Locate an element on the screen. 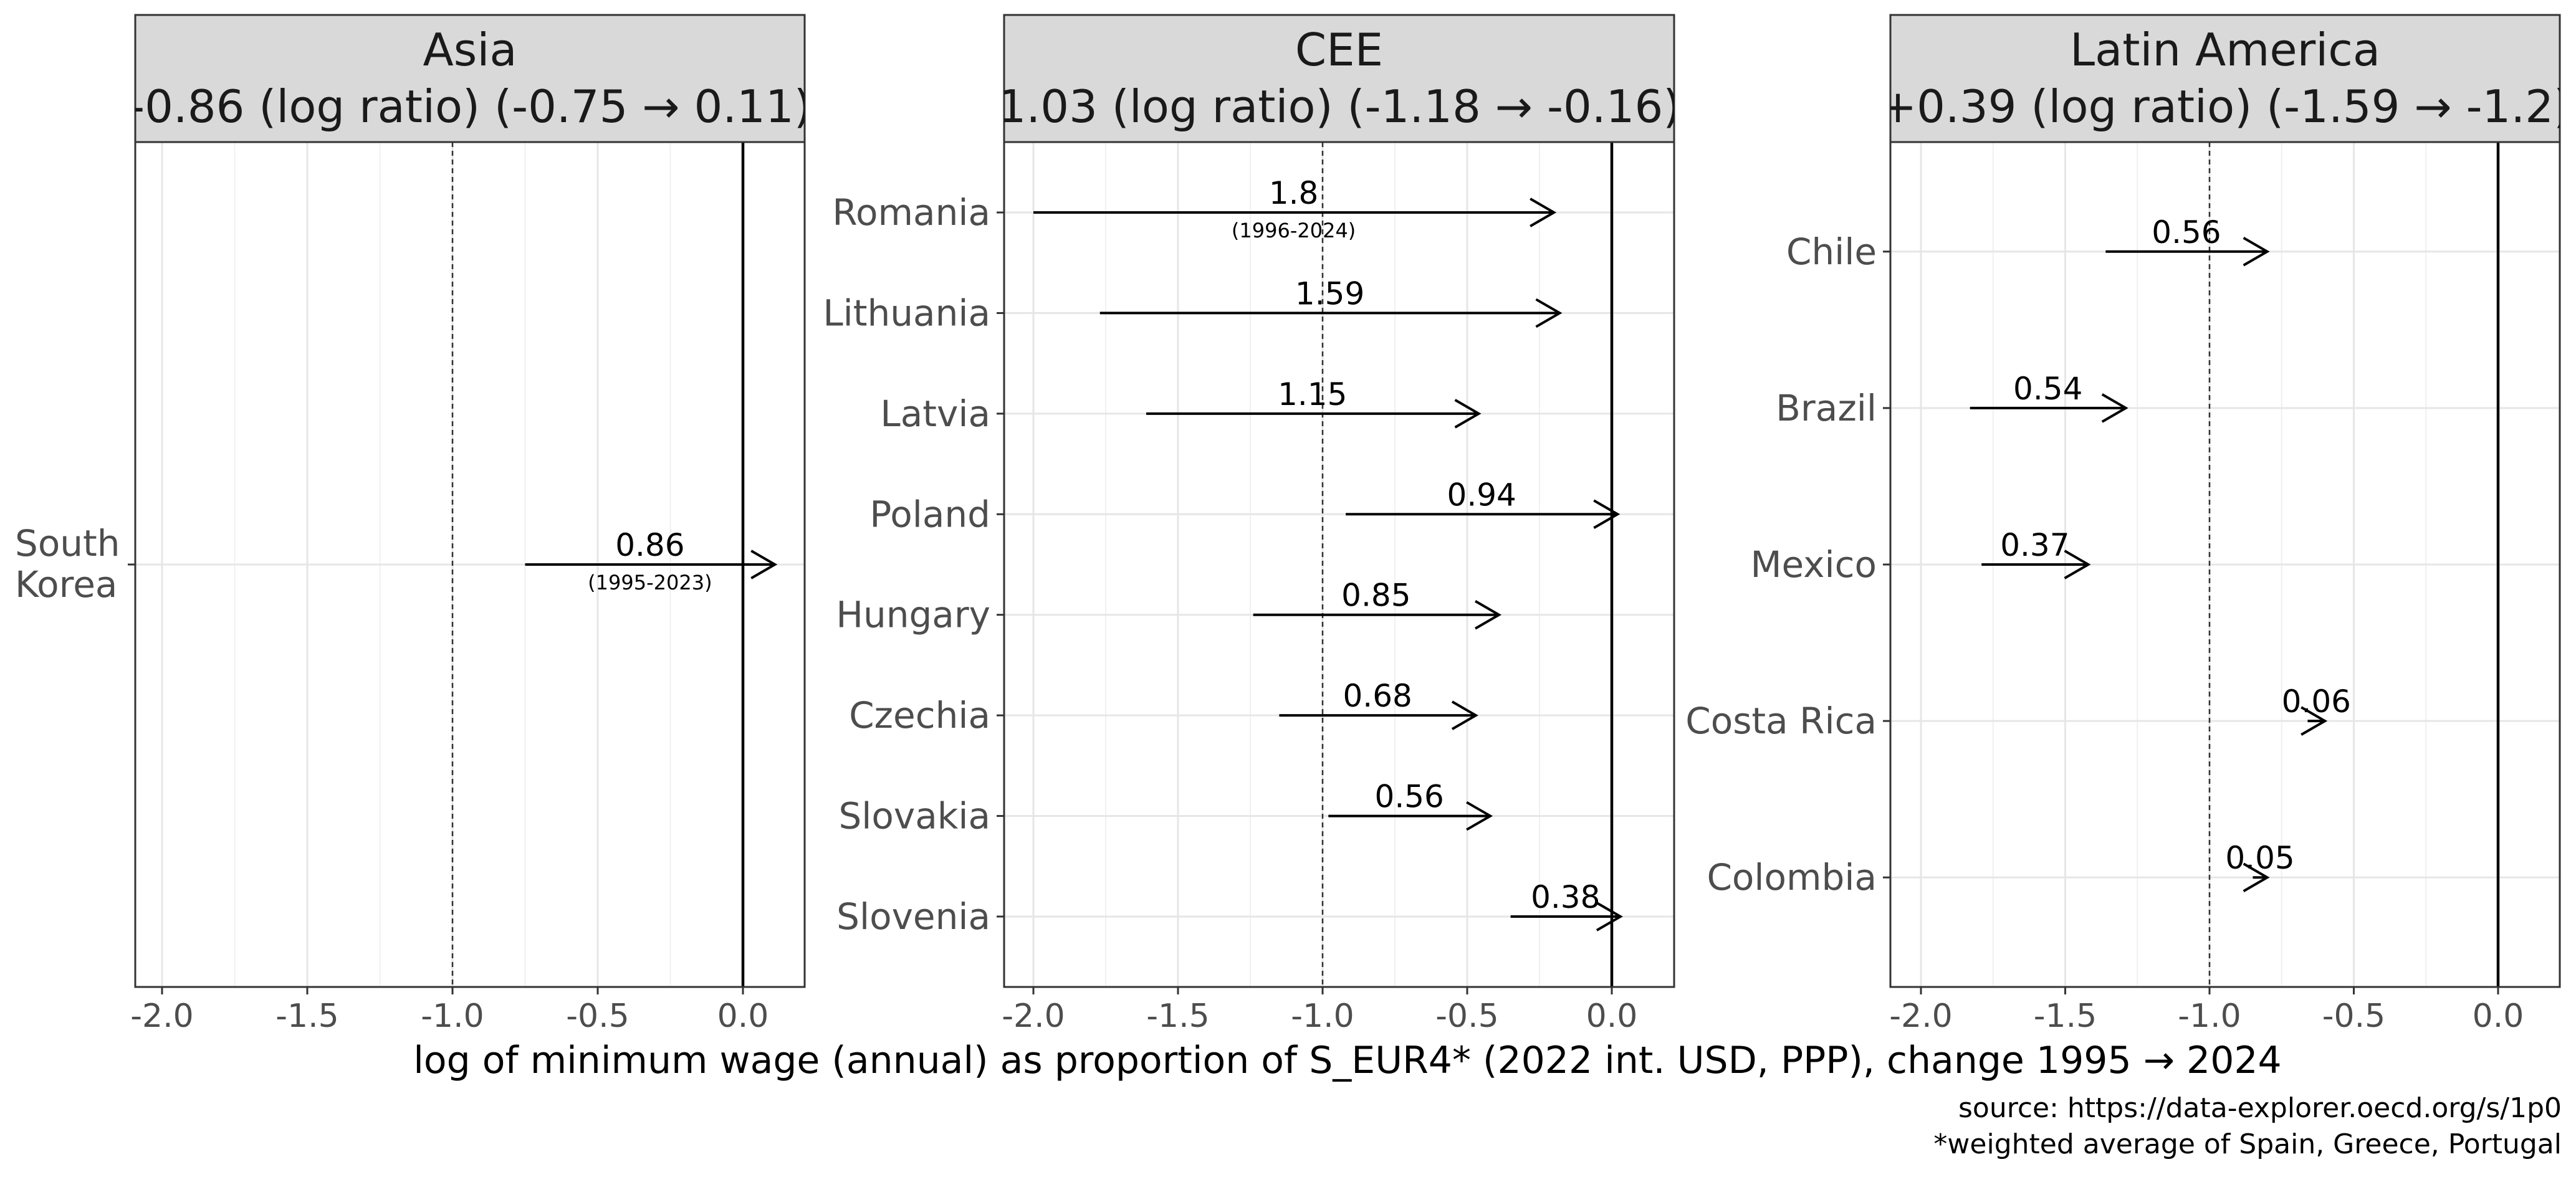 The height and width of the screenshot is (1177, 2576). change-label-romania: 1.8 is located at coordinates (1294, 193).